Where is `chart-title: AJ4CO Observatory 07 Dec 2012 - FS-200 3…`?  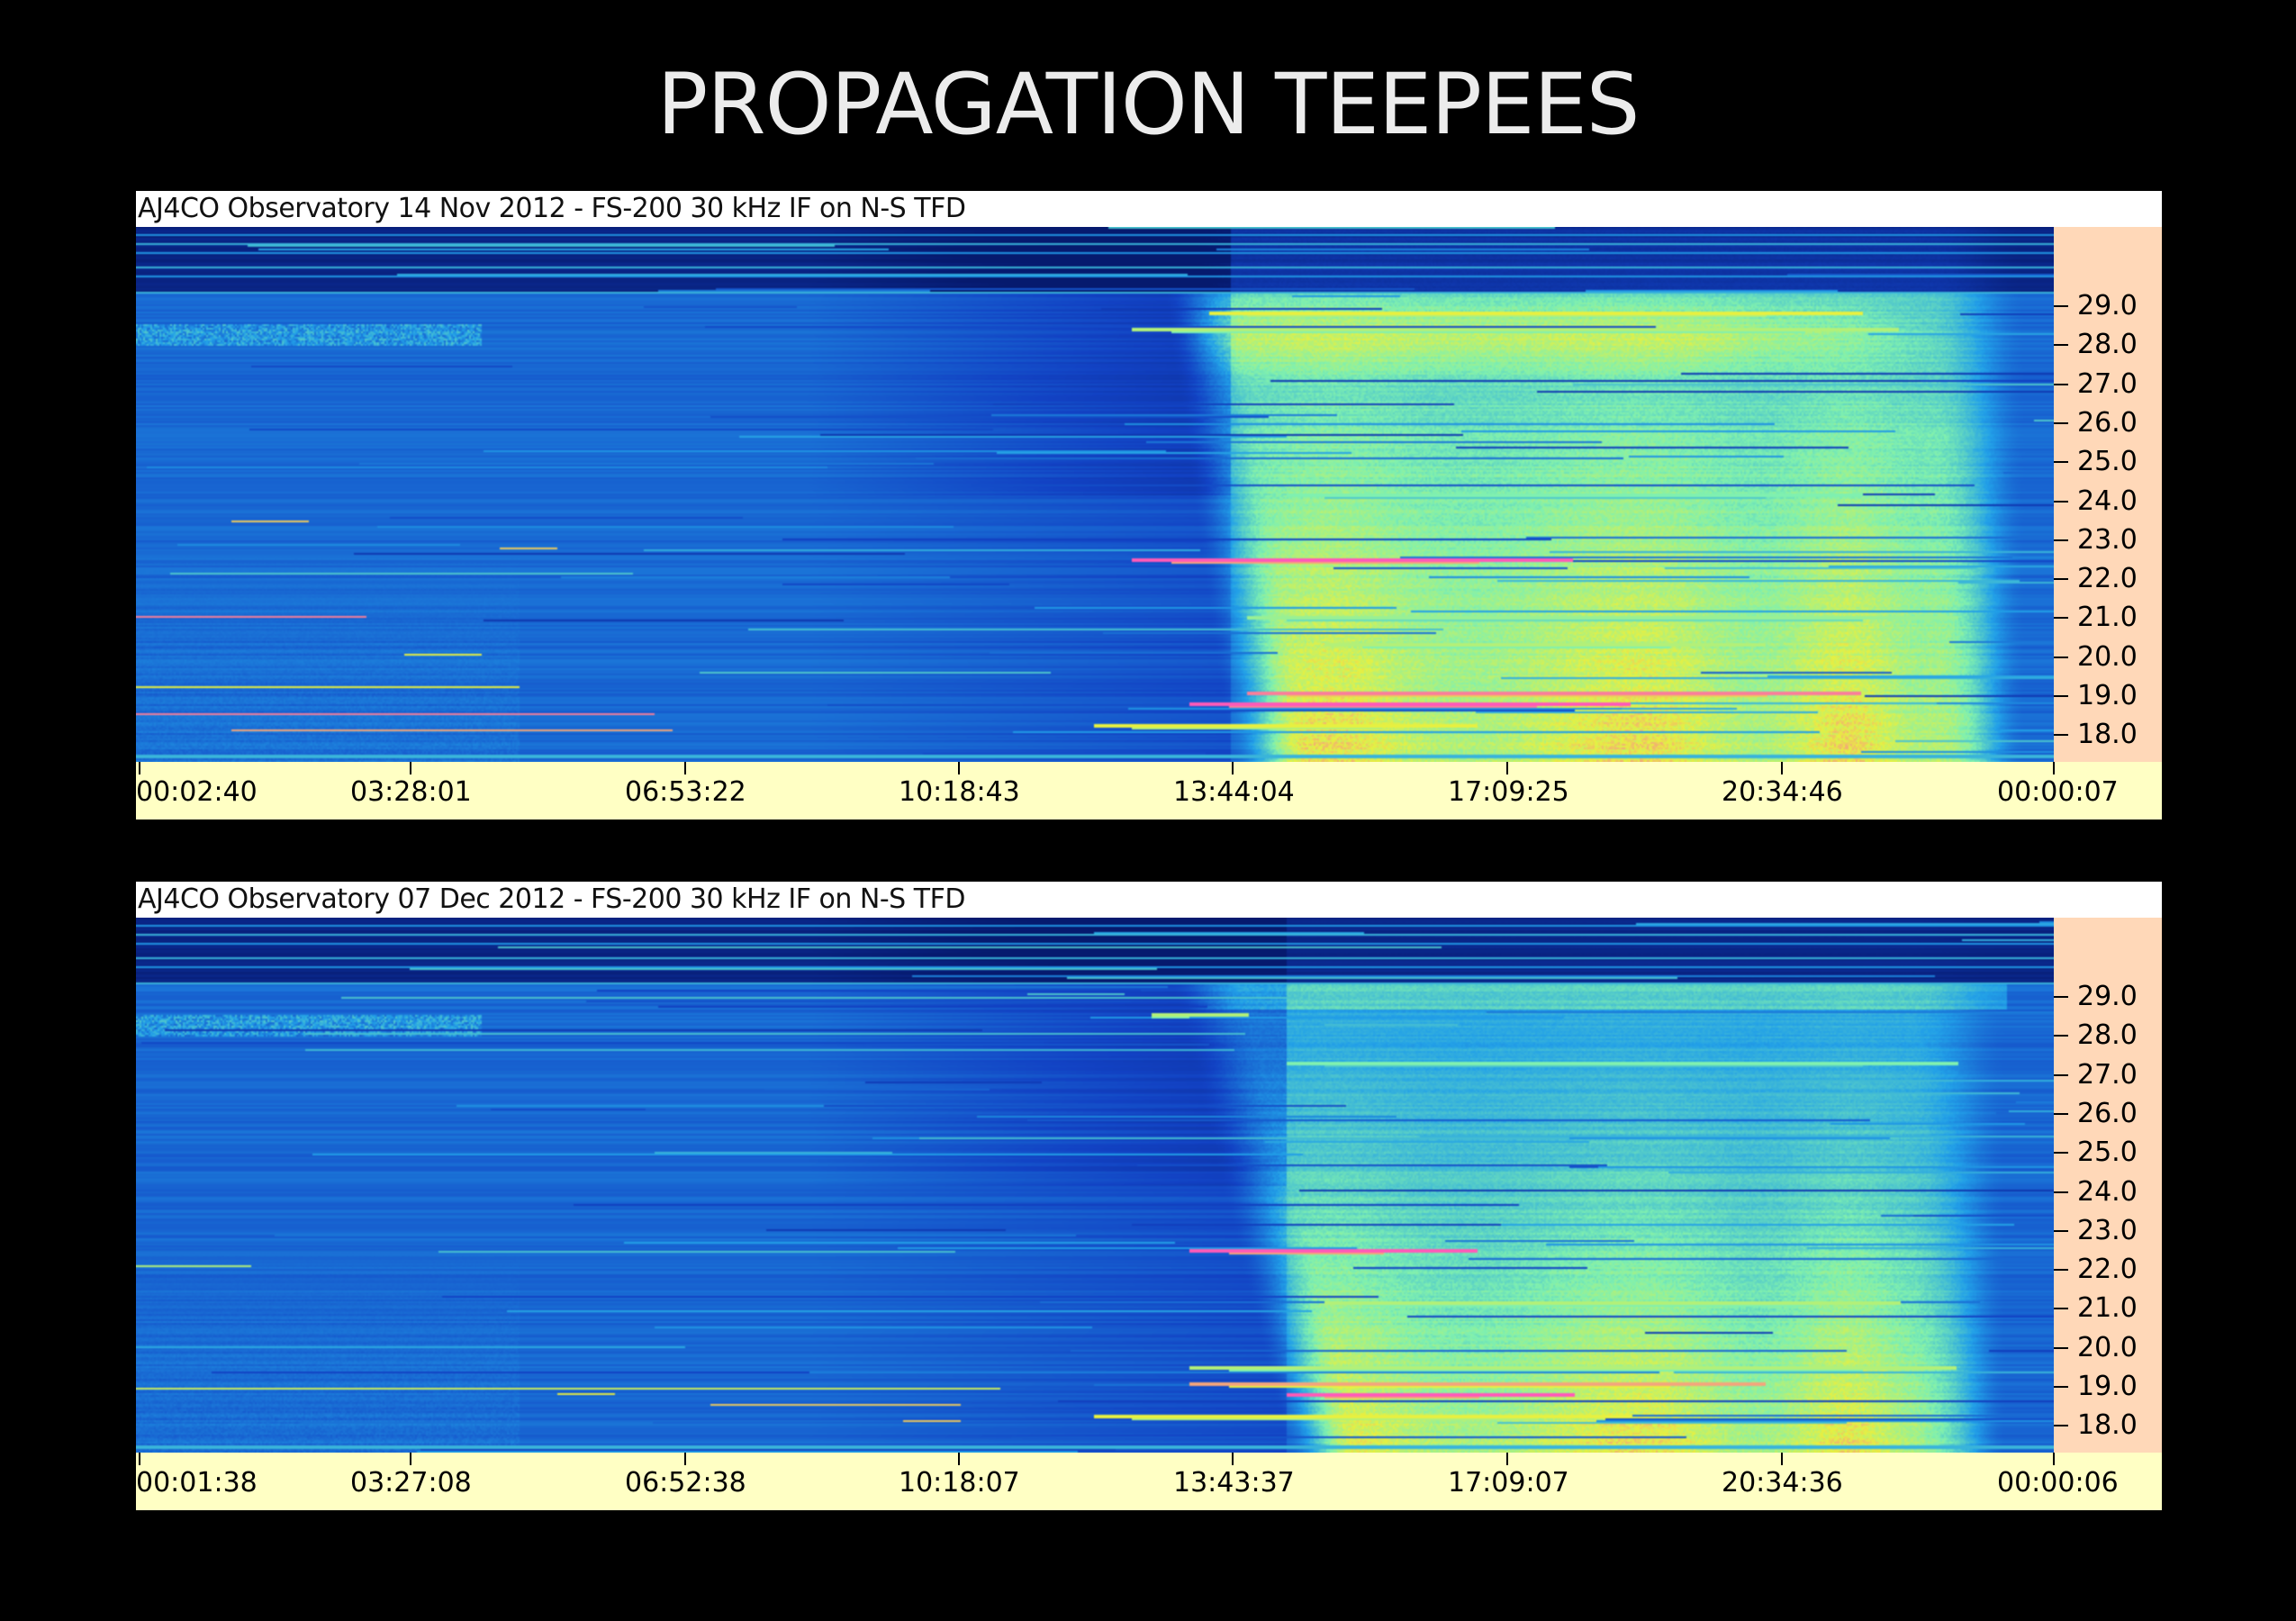
chart-title: AJ4CO Observatory 07 Dec 2012 - FS-200 3… is located at coordinates (551, 899).